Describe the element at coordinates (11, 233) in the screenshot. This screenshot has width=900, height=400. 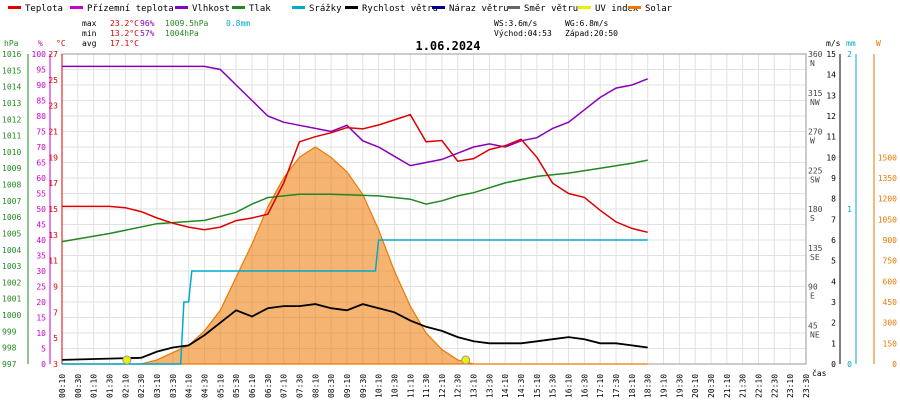
I see `pressure-tick-label: 1005` at that location.